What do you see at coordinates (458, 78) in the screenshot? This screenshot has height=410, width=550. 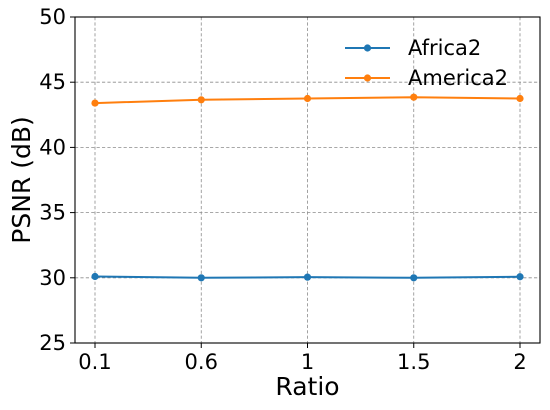 I see `legend-label: America2` at bounding box center [458, 78].